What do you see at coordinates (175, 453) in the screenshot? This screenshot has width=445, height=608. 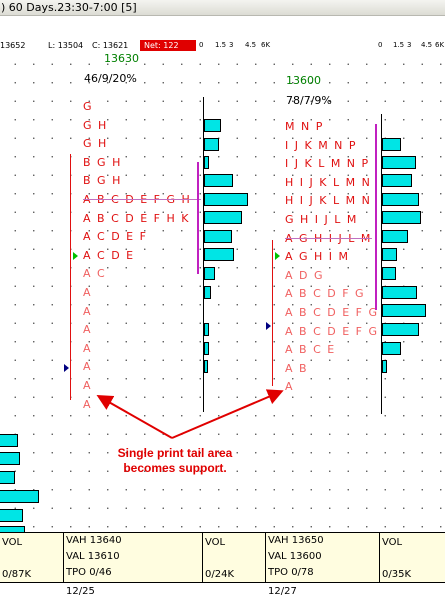 I see `annotation-line-1: Single print tail area` at bounding box center [175, 453].